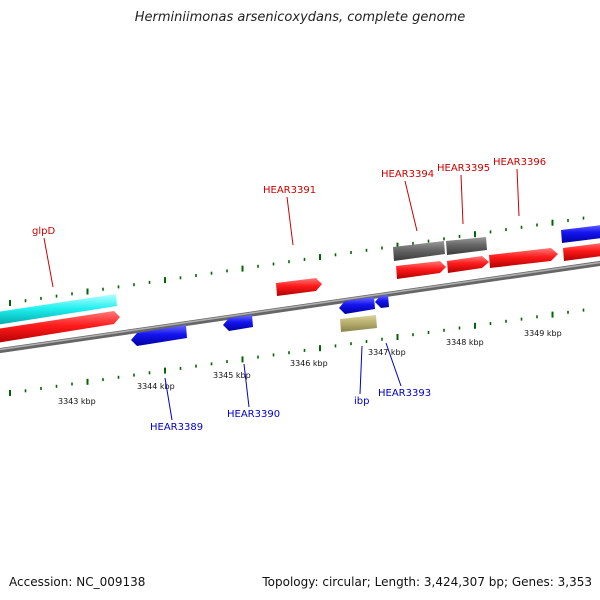 The height and width of the screenshot is (600, 600). I want to click on gene-forward-HEAR3396, so click(523, 258).